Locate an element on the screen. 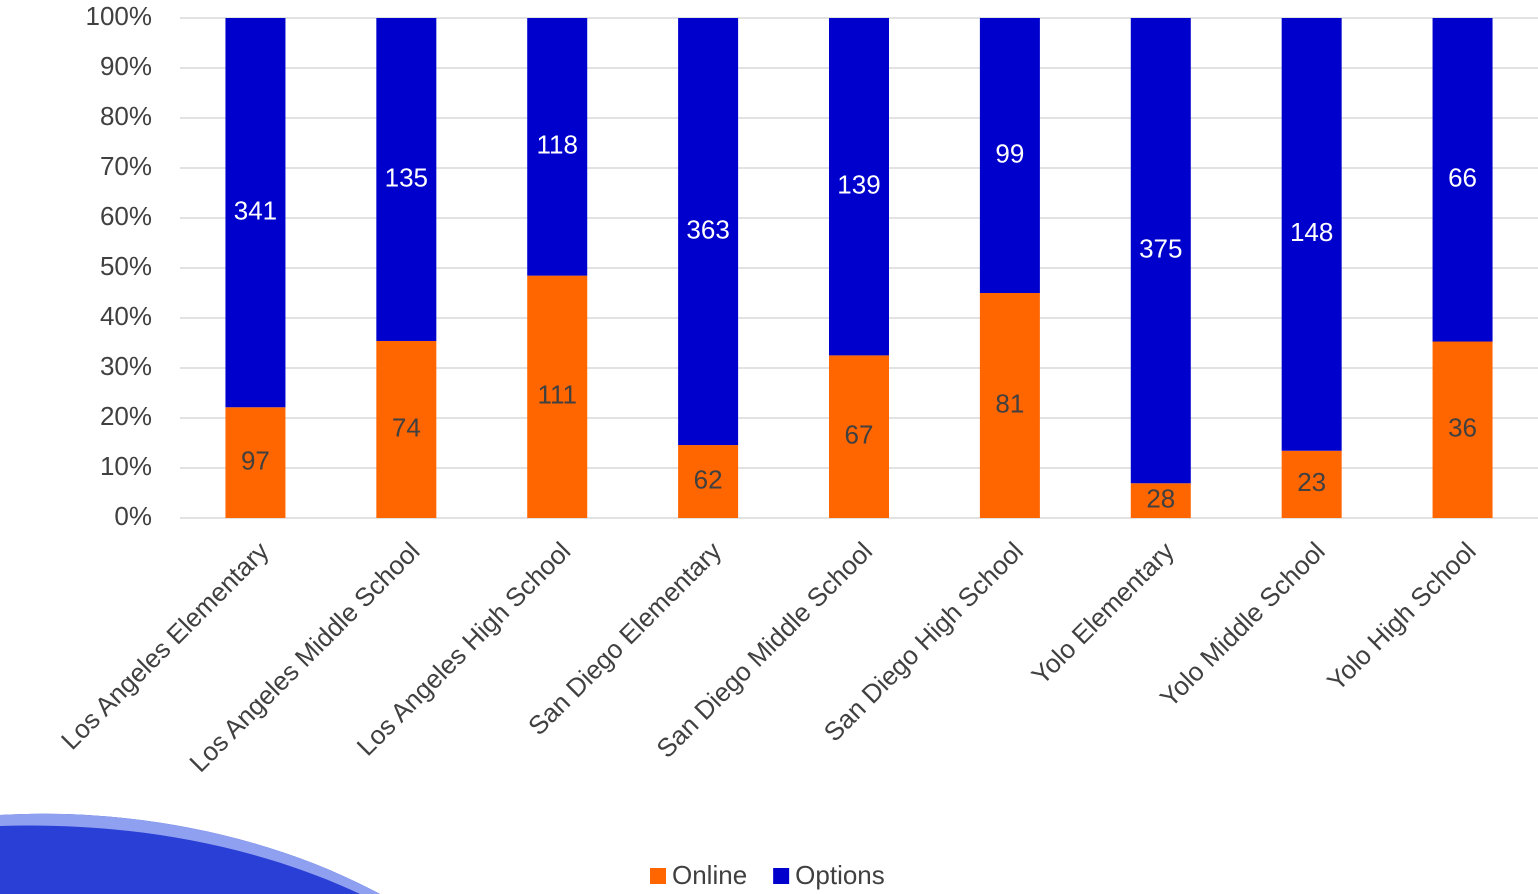  data-label: 81 is located at coordinates (1009, 403).